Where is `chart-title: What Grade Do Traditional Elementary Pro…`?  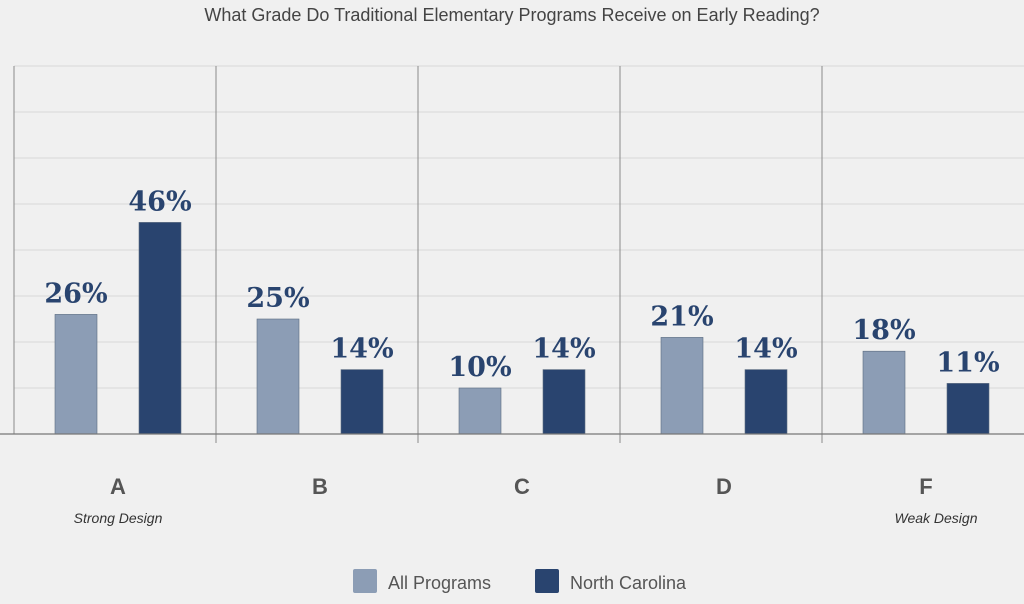
chart-title: What Grade Do Traditional Elementary Pro… is located at coordinates (512, 15).